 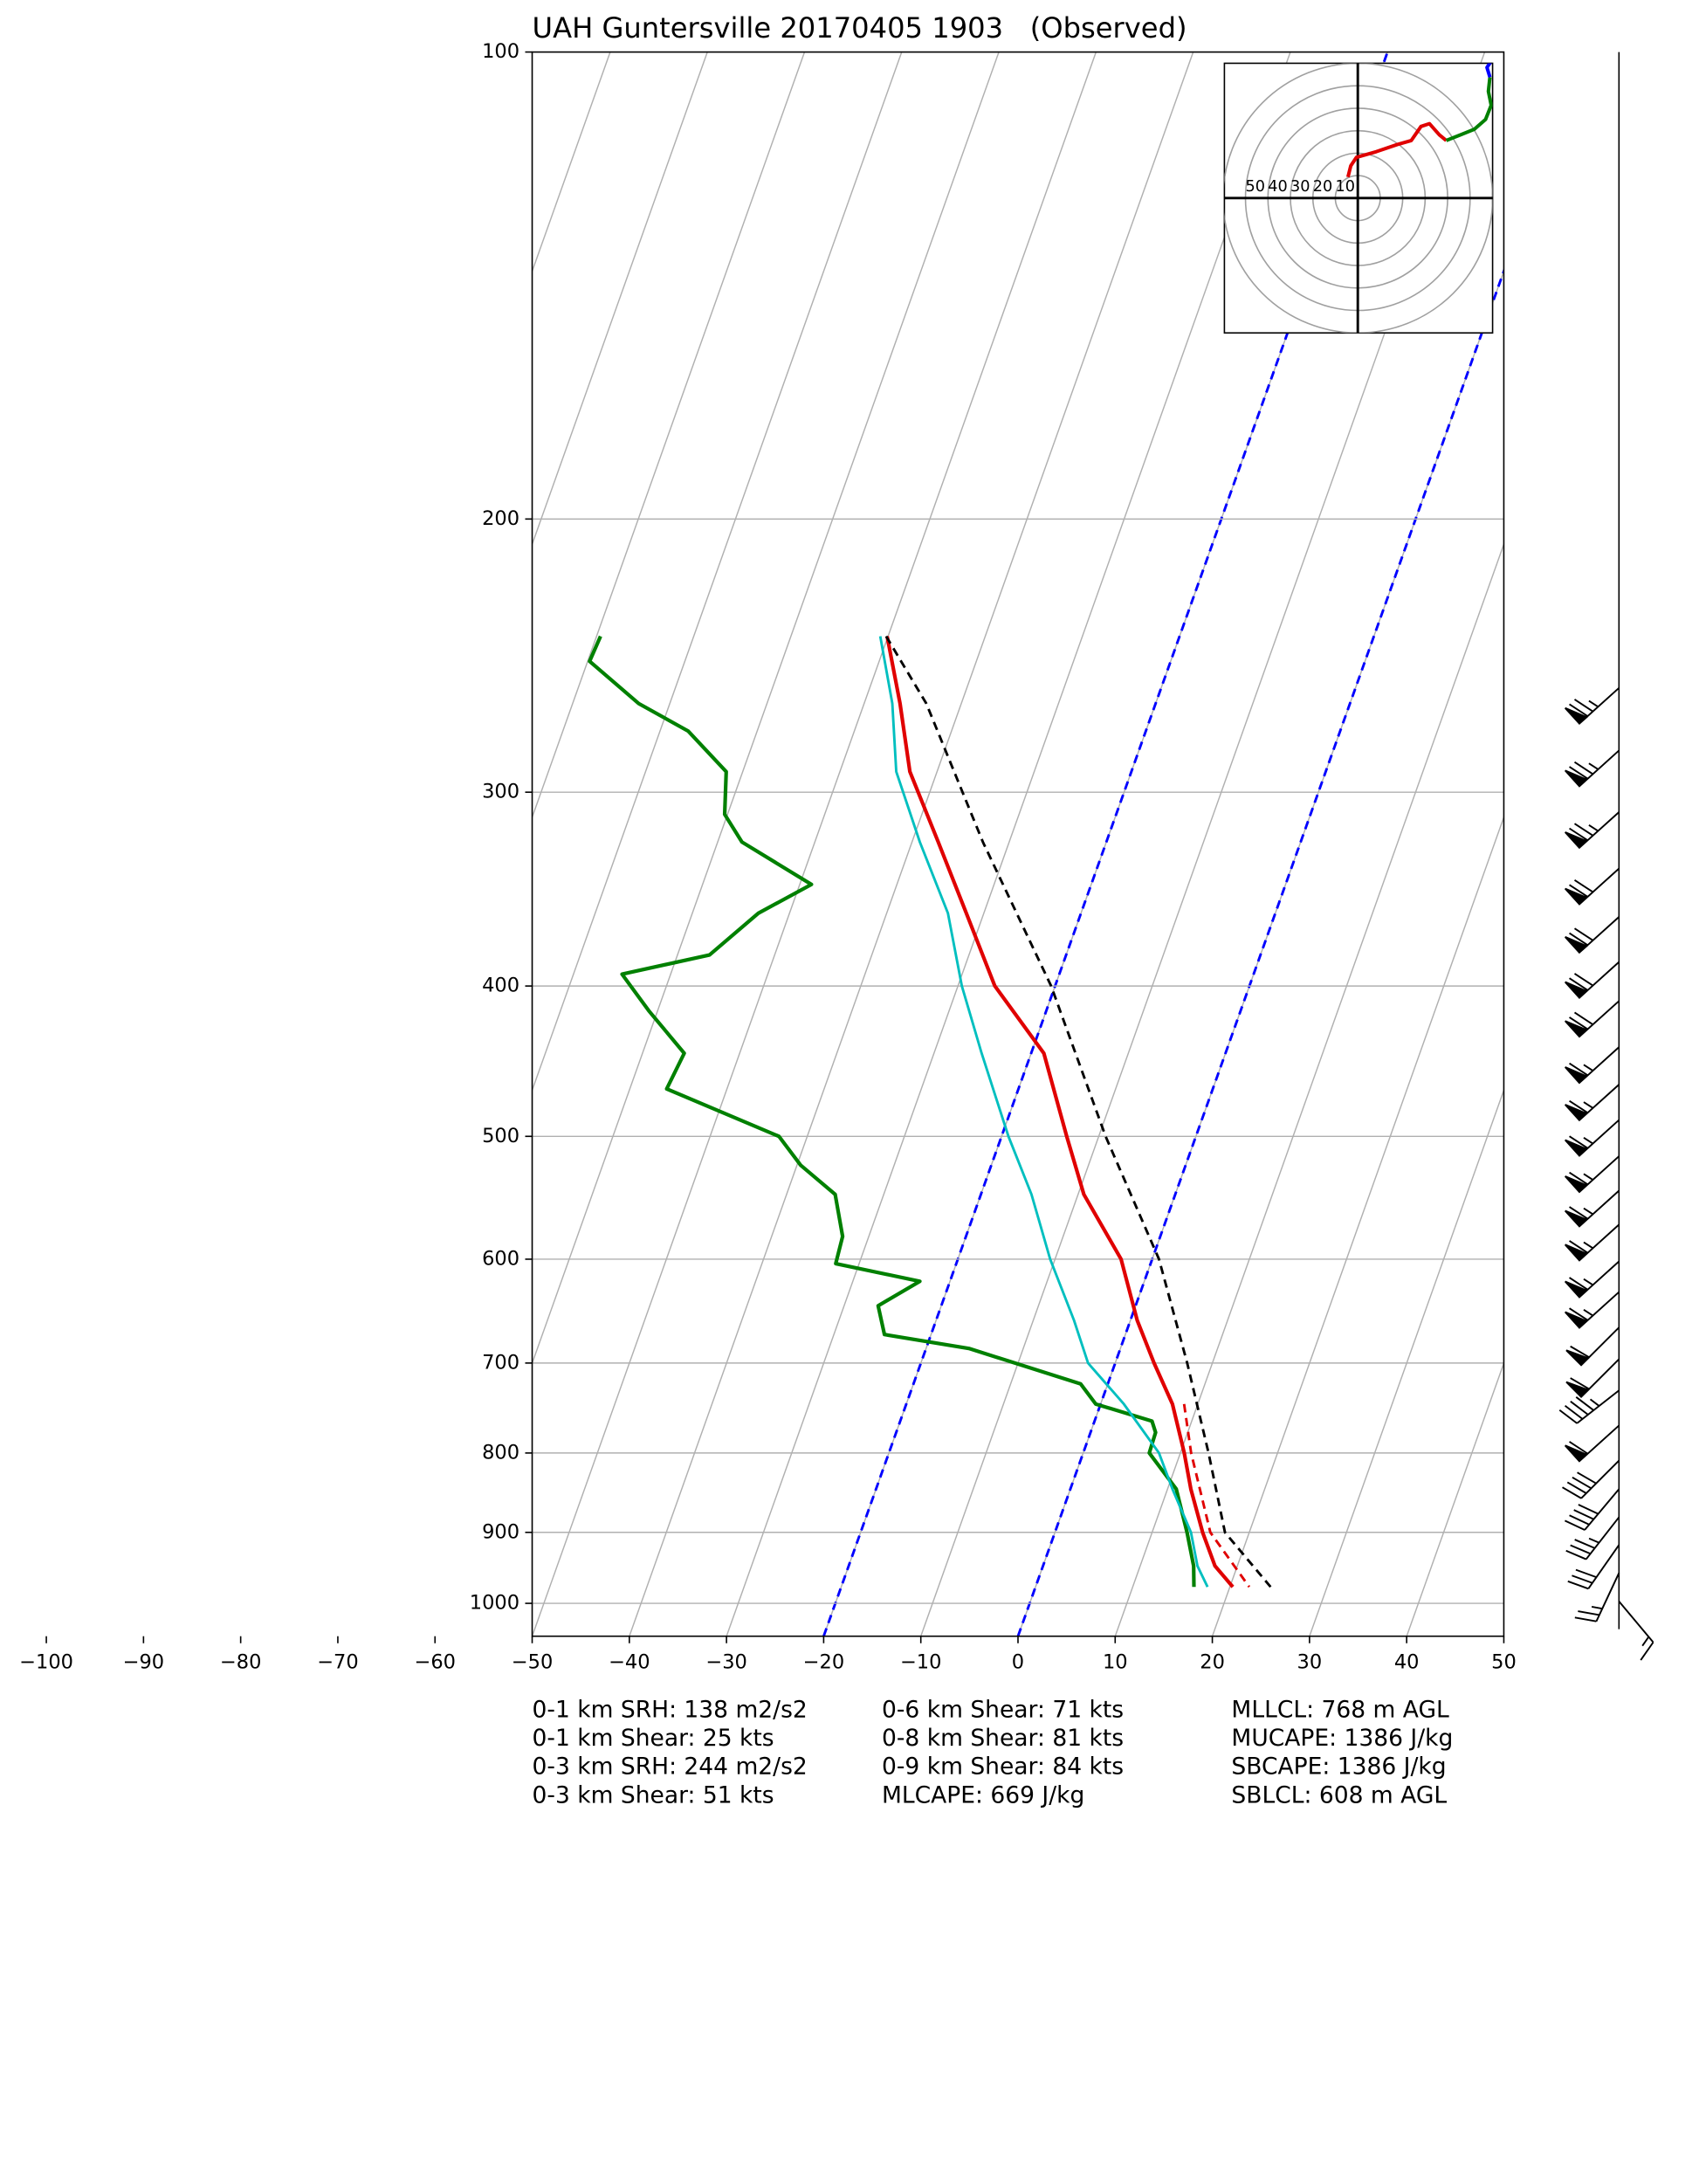 I want to click on x-tick-label: 20, so click(x=1212, y=1662).